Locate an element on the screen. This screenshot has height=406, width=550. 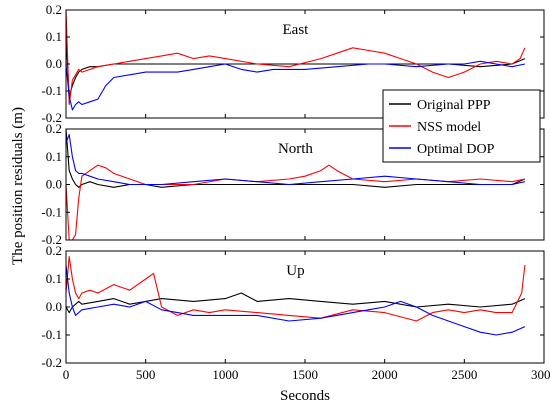
panel-title-up: Up is located at coordinates (295, 271).